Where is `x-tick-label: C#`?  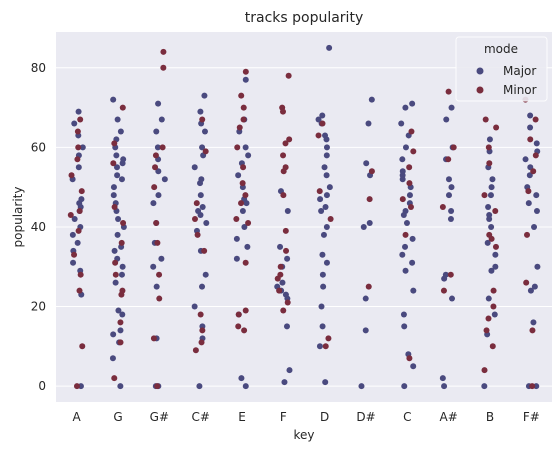
x-tick-label: C# is located at coordinates (200, 417).